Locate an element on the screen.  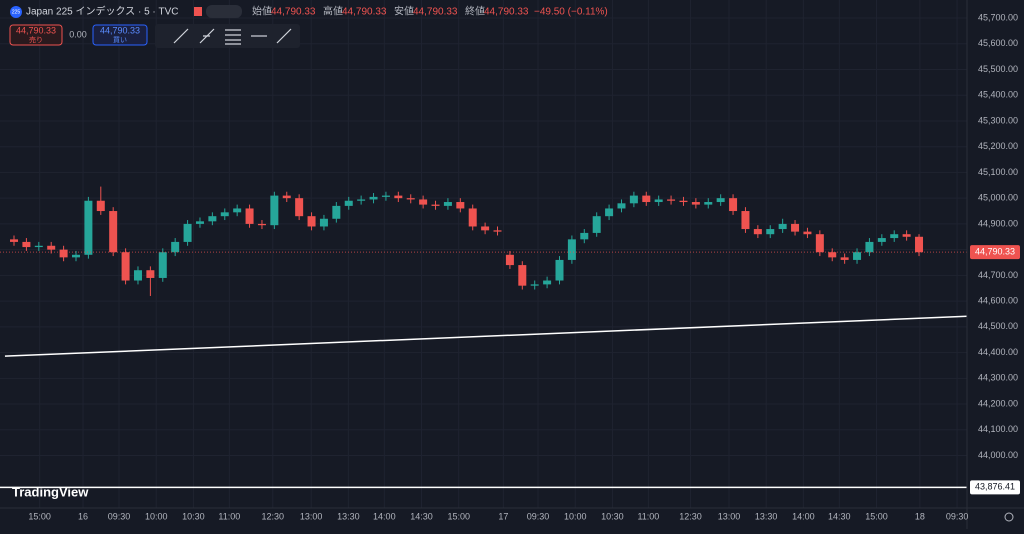
last-price-tag is located at coordinates (995, 252).